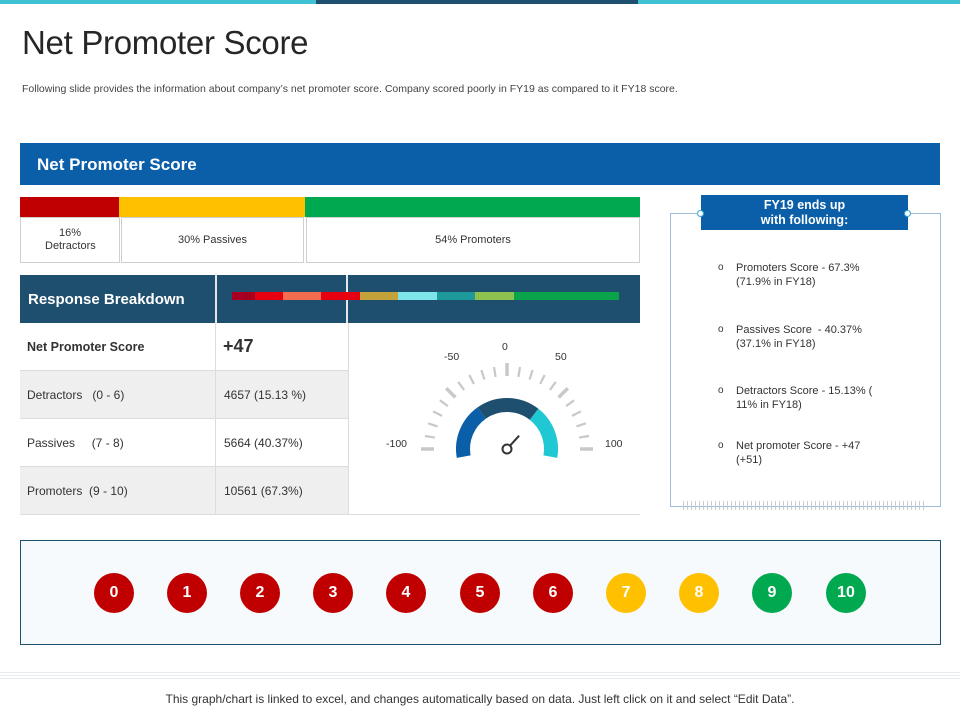 The height and width of the screenshot is (720, 960). I want to click on nps-gauge, so click(507, 410).